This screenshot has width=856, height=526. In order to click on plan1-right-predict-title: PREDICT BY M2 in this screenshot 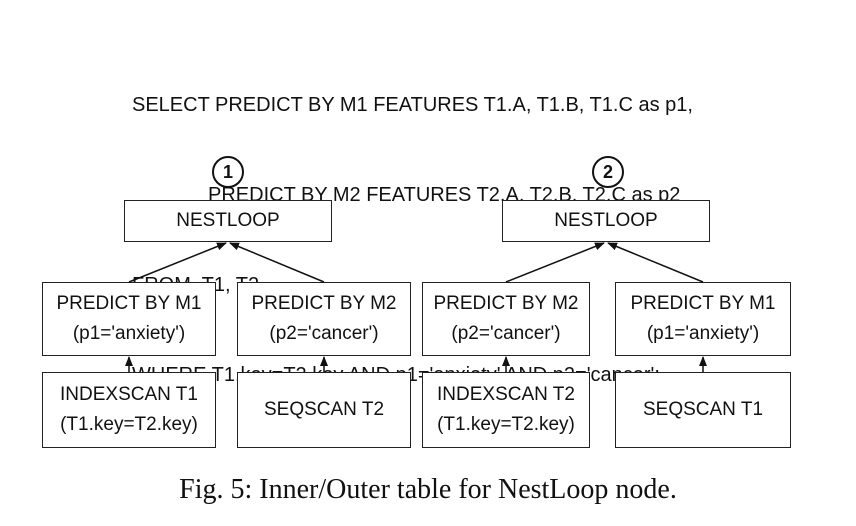, I will do `click(324, 303)`.